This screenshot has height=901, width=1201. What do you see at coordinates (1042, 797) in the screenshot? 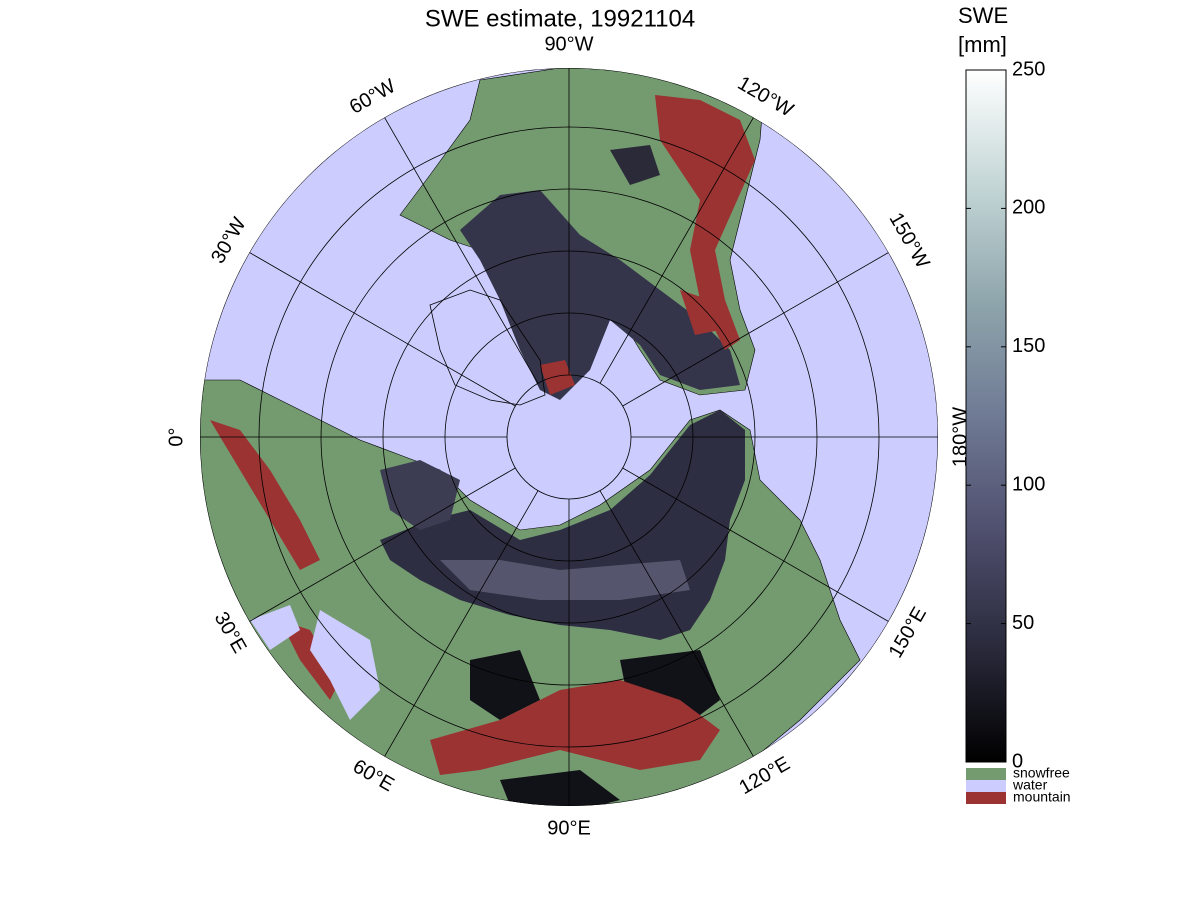
I see `legend-label: mountain` at bounding box center [1042, 797].